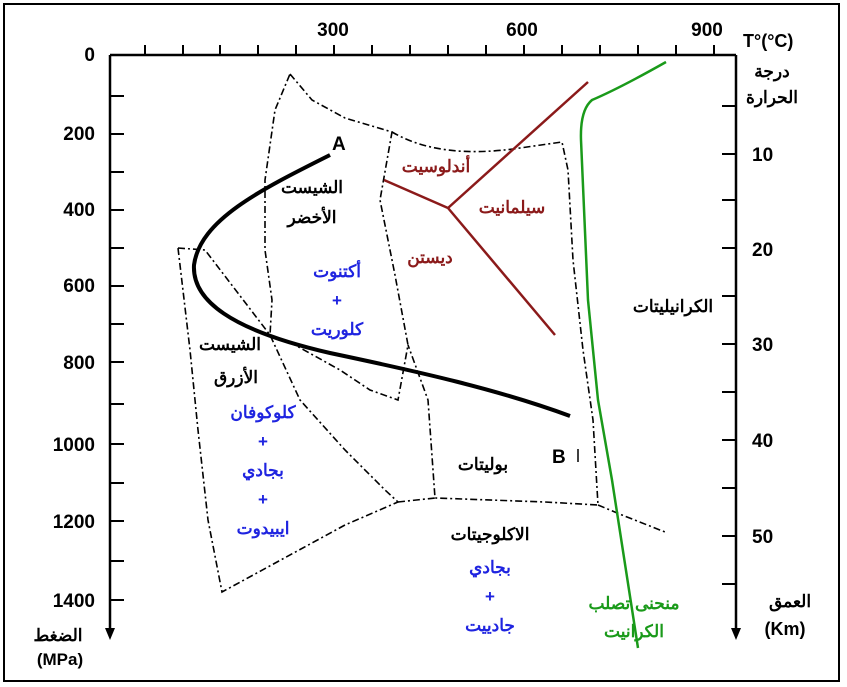 Image resolution: width=847 pixels, height=687 pixels. I want to click on eclogite-label: الاكلوجيتات, so click(490, 535).